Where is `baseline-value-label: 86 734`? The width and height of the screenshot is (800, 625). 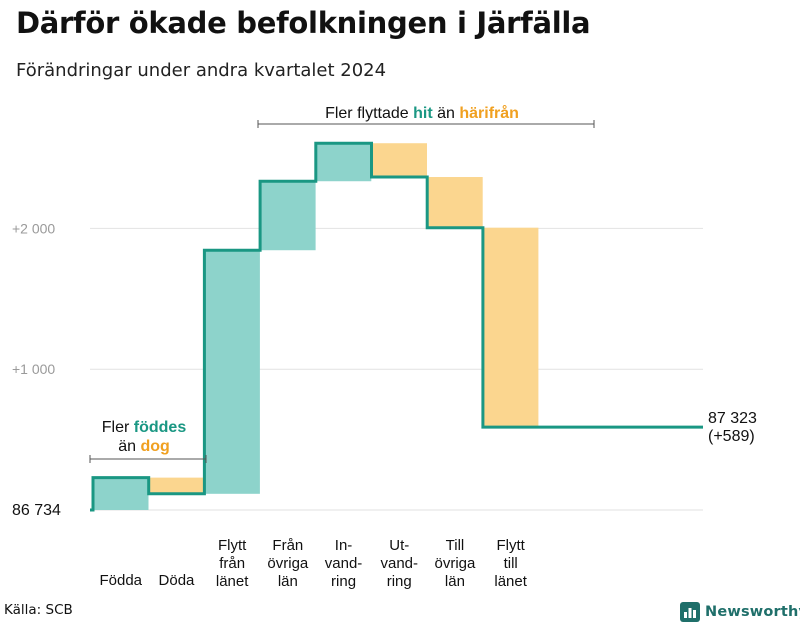 baseline-value-label: 86 734 is located at coordinates (36, 510).